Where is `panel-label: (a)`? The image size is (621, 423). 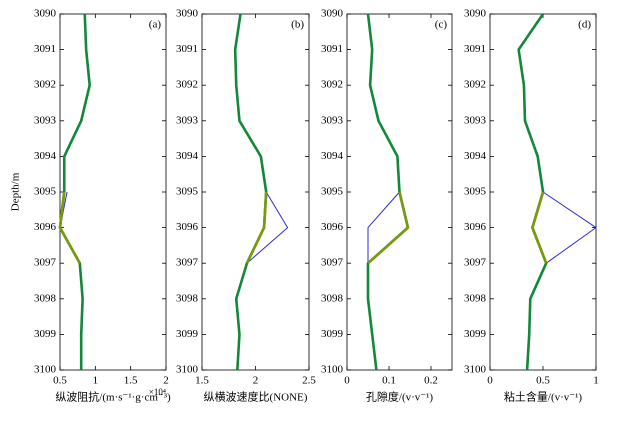 panel-label: (a) is located at coordinates (155, 25).